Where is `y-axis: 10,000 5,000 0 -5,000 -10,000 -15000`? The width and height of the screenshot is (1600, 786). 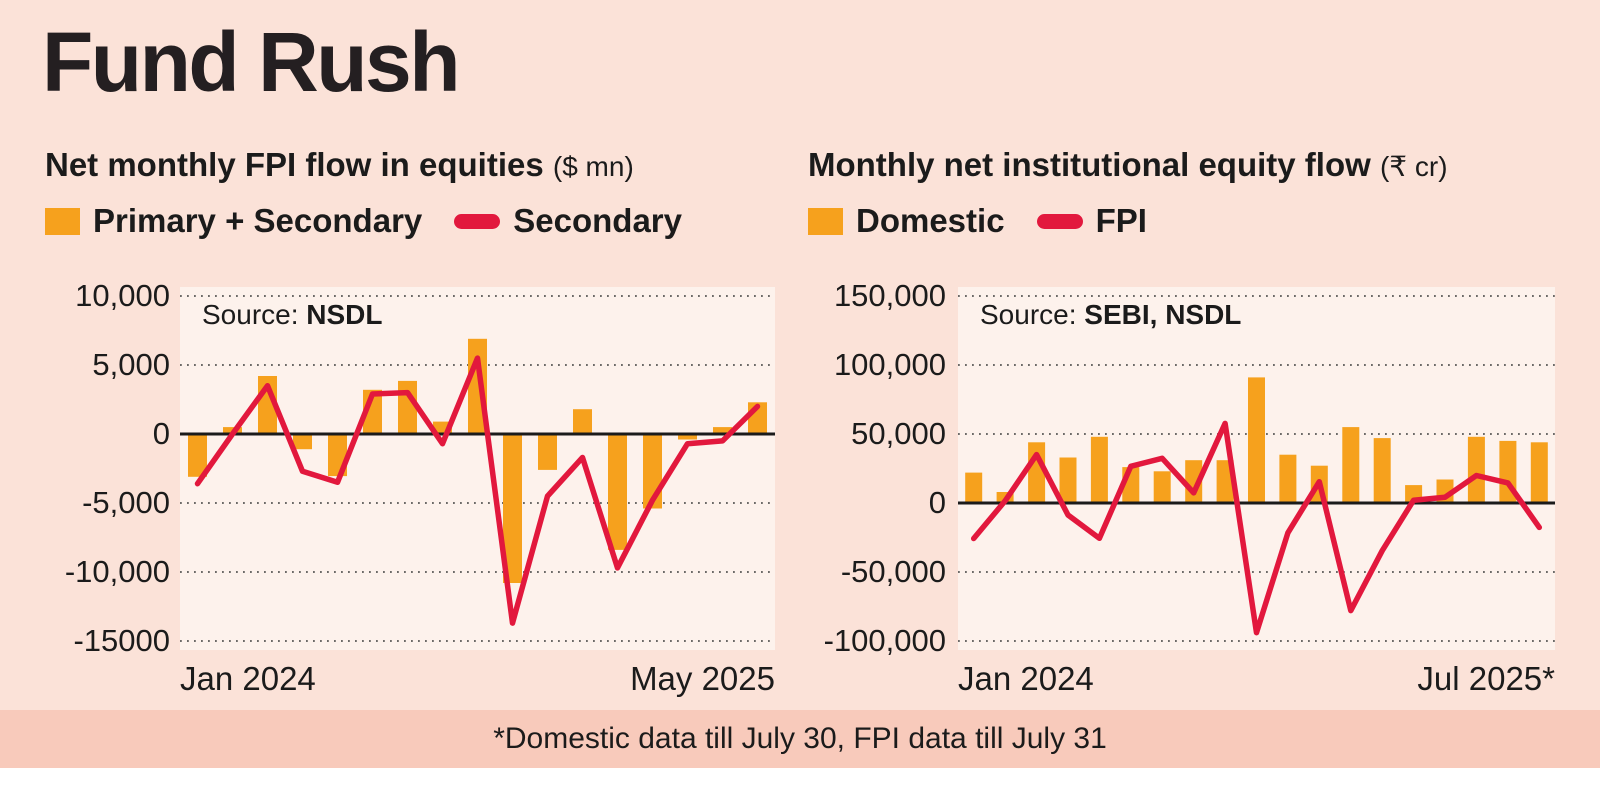 y-axis: 10,000 5,000 0 -5,000 -10,000 -15000 is located at coordinates (107, 468).